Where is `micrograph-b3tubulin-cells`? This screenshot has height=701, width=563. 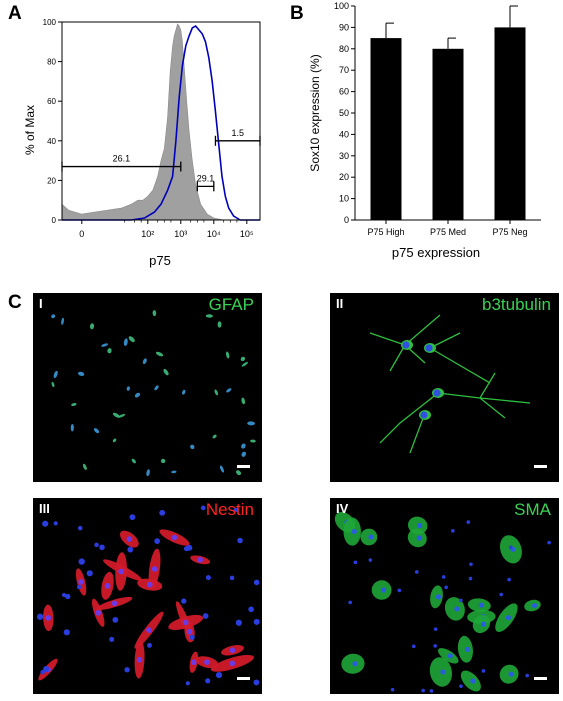 micrograph-b3tubulin-cells is located at coordinates (450, 384).